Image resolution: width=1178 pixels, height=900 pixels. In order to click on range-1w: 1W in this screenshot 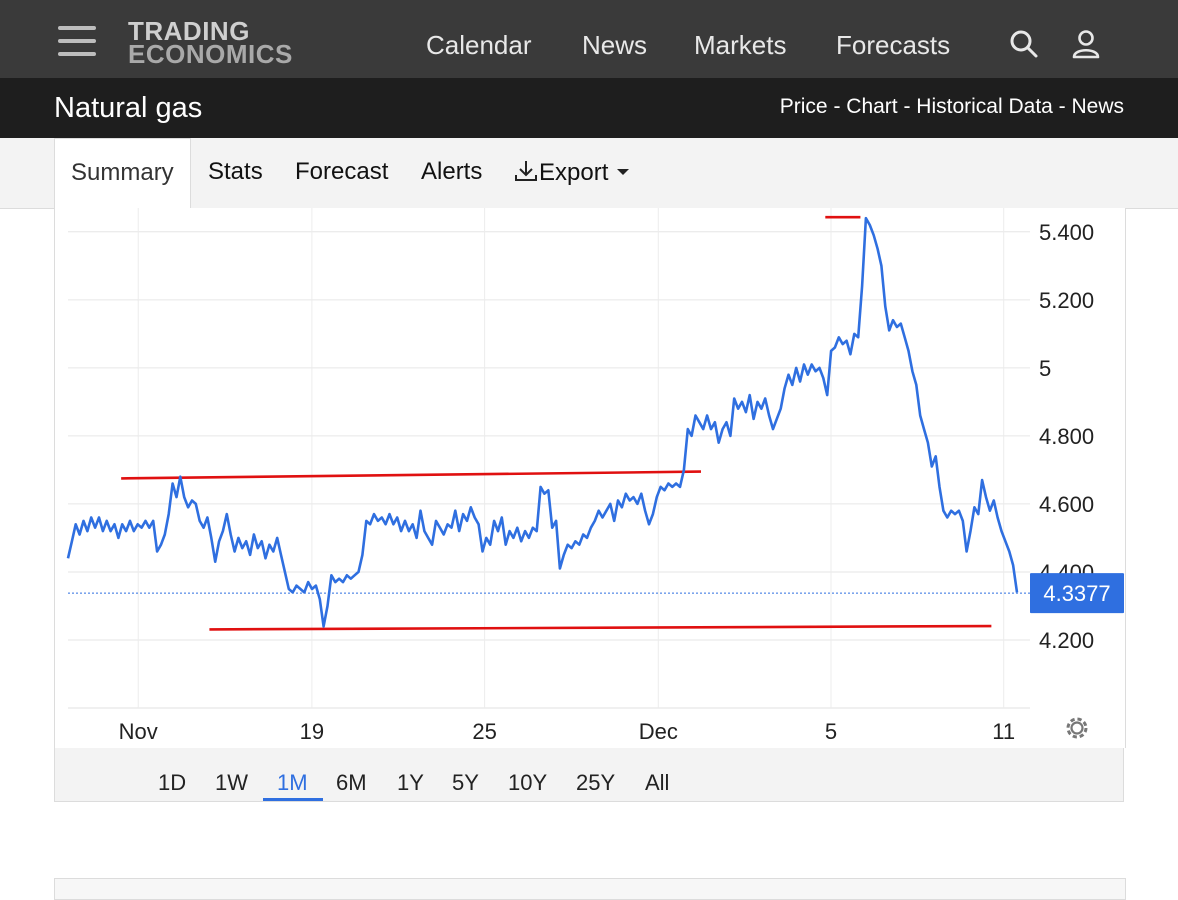, I will do `click(231, 782)`.